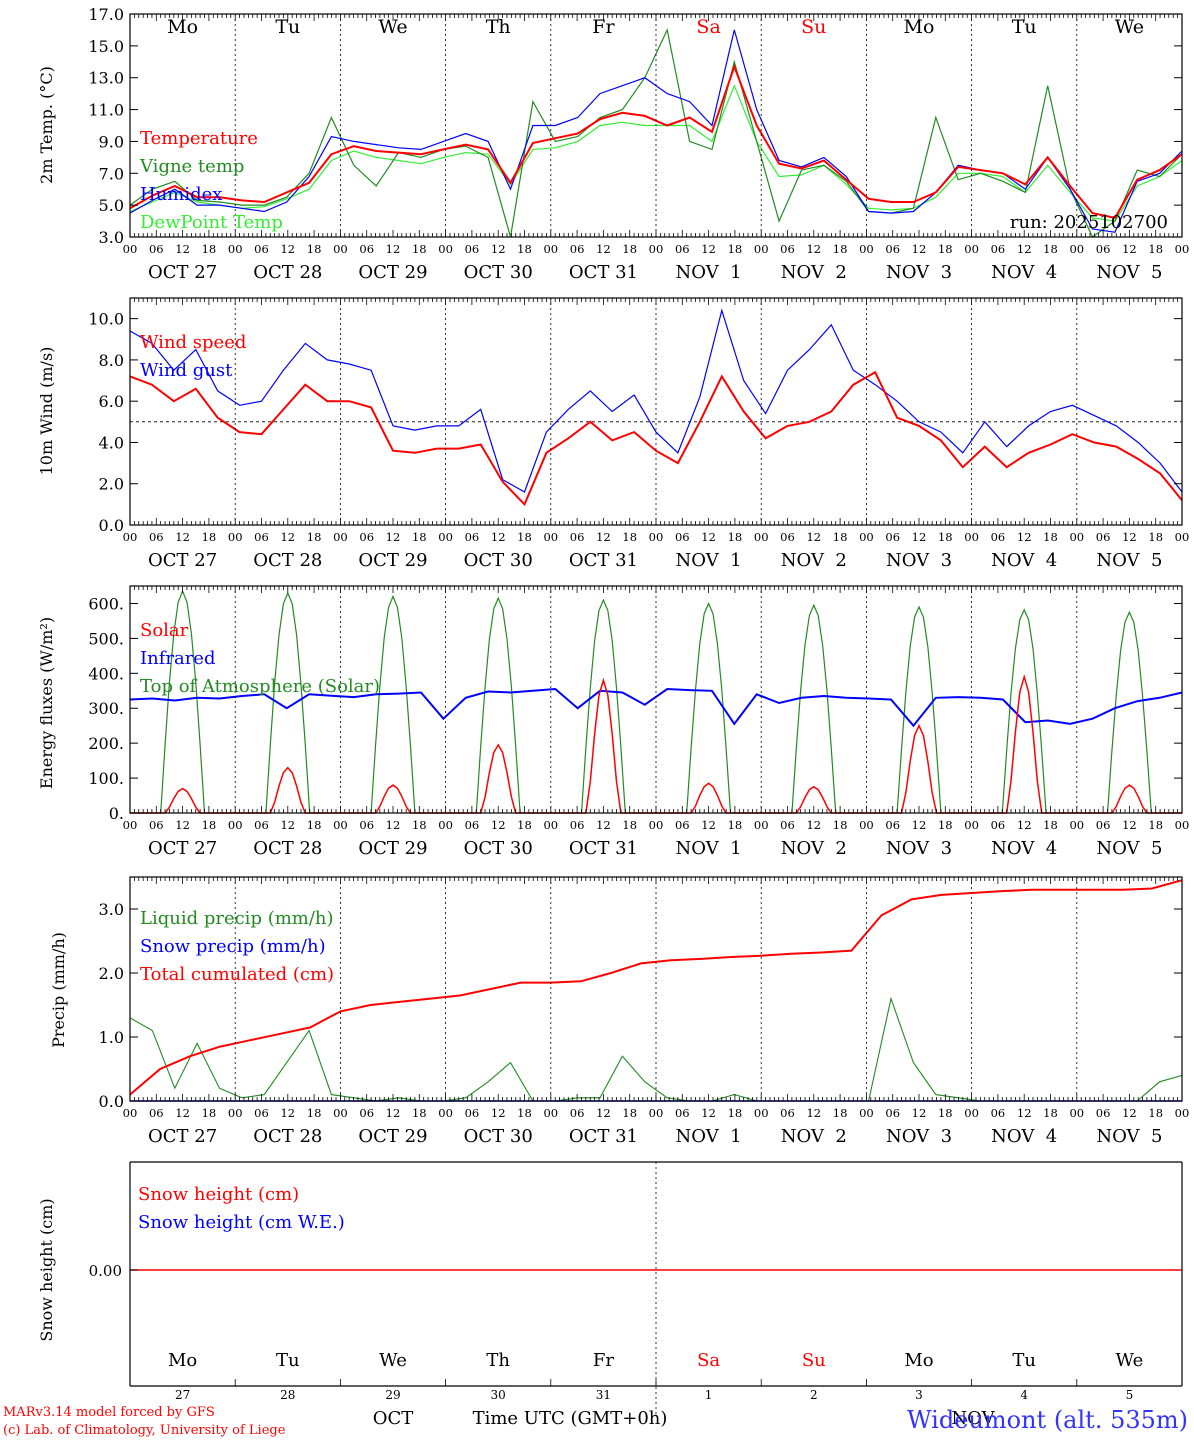  I want to click on energy-y-axis-label: Energy fluxes (W/m²), so click(46, 703).